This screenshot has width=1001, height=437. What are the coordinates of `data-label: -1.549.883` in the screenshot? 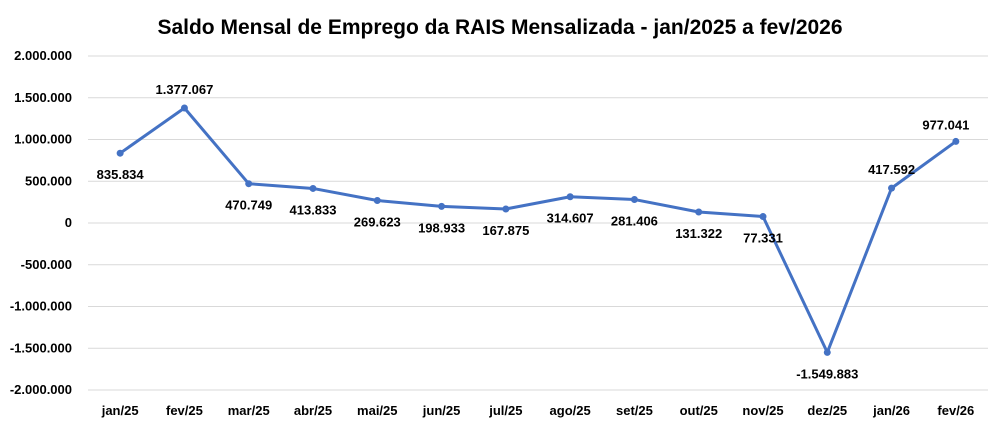 It's located at (827, 373).